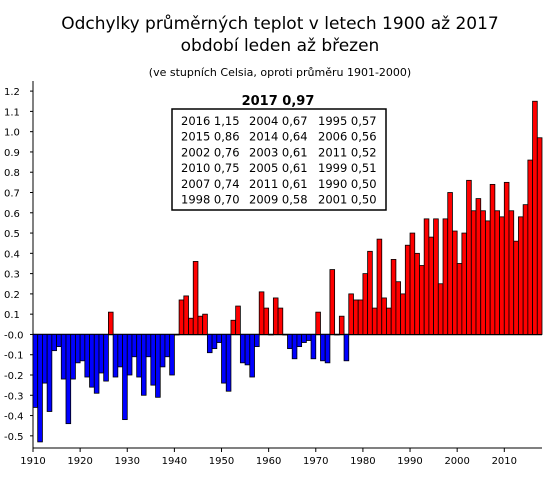 This screenshot has height=479, width=560. I want to click on bar-1966, so click(299, 341).